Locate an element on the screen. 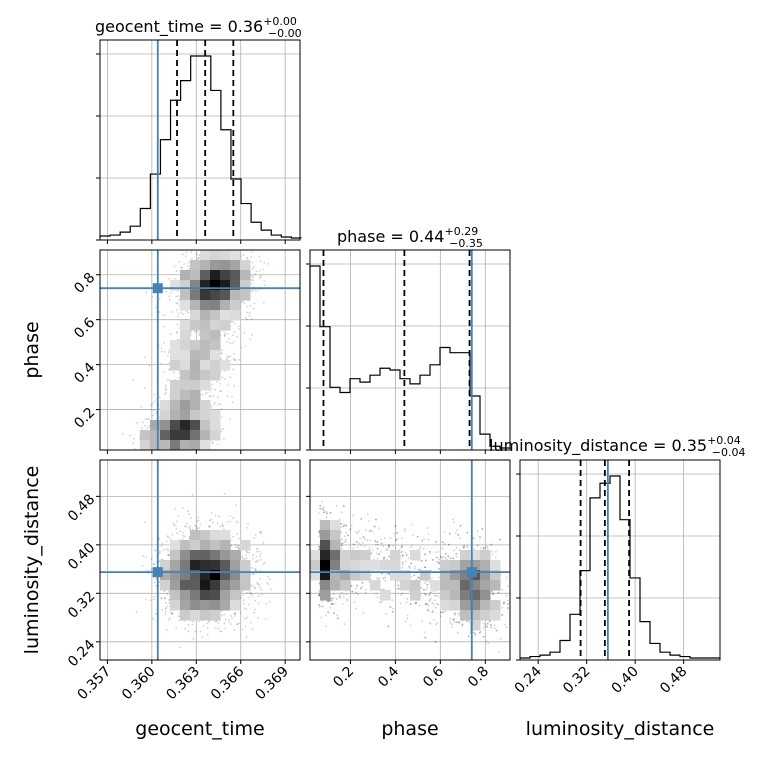 The height and width of the screenshot is (760, 760). x-tick-label: 0.48 is located at coordinates (673, 680).